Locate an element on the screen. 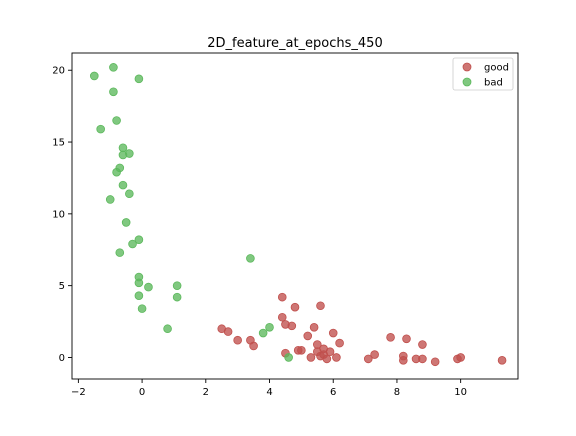  y-axis: 0 5 10 15 20 is located at coordinates (62, 215).